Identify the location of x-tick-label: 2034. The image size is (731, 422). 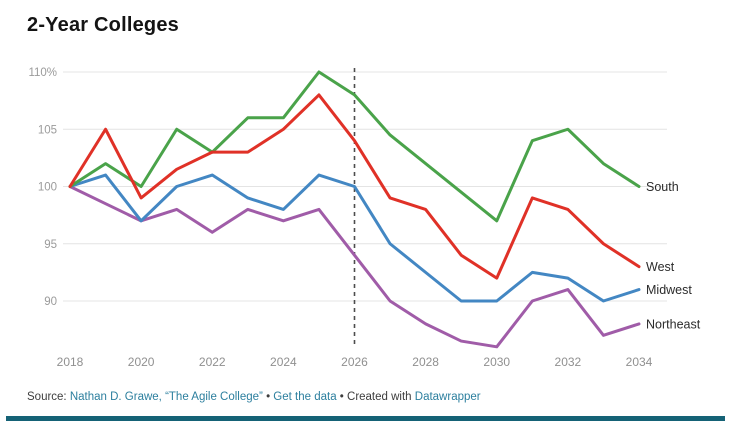
(639, 362).